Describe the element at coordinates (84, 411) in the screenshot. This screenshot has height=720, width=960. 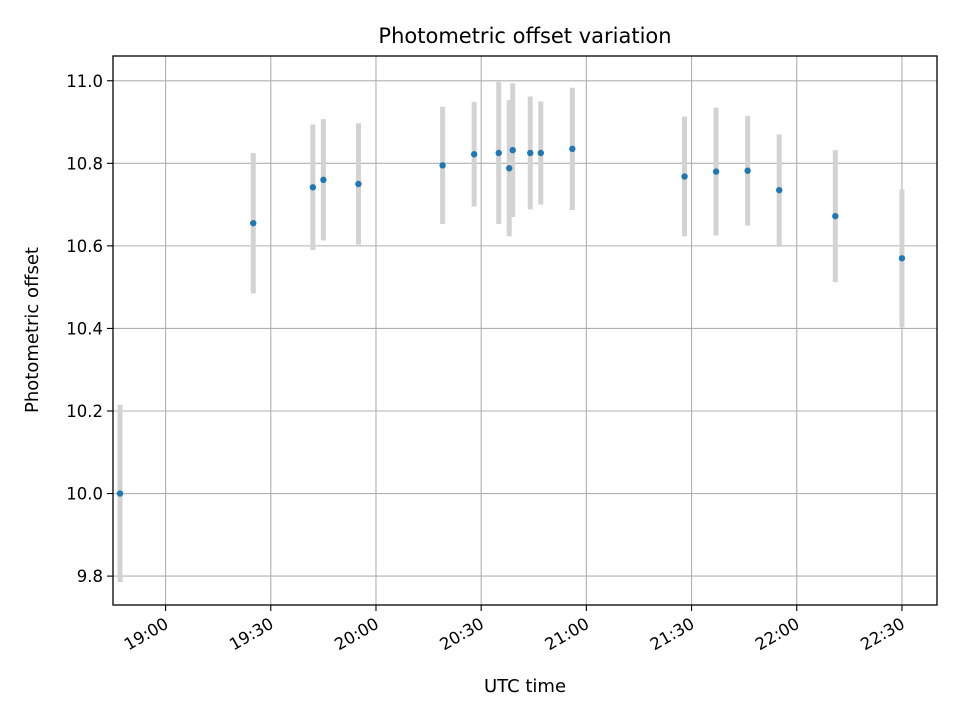
I see `y-tick-label: 10.2` at that location.